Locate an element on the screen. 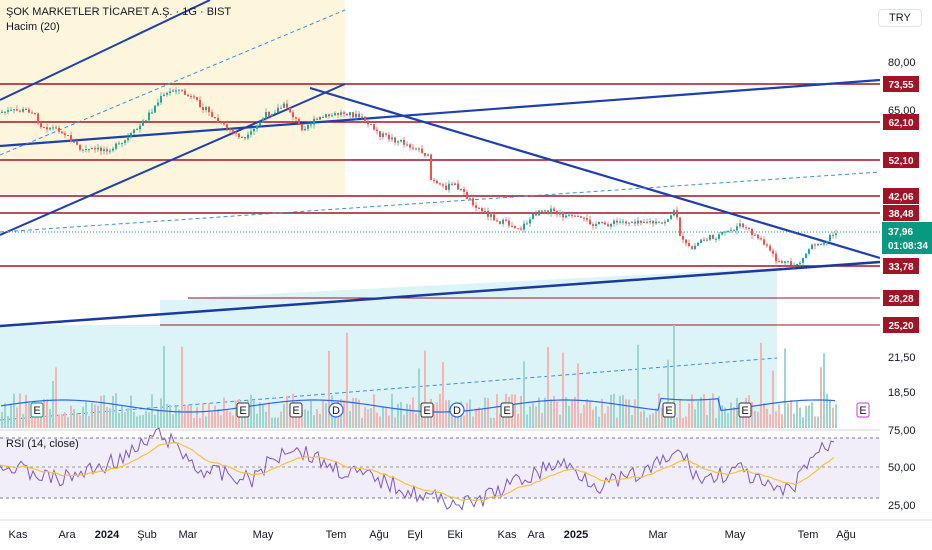 This screenshot has width=932, height=550. currency-button: TRY is located at coordinates (900, 18).